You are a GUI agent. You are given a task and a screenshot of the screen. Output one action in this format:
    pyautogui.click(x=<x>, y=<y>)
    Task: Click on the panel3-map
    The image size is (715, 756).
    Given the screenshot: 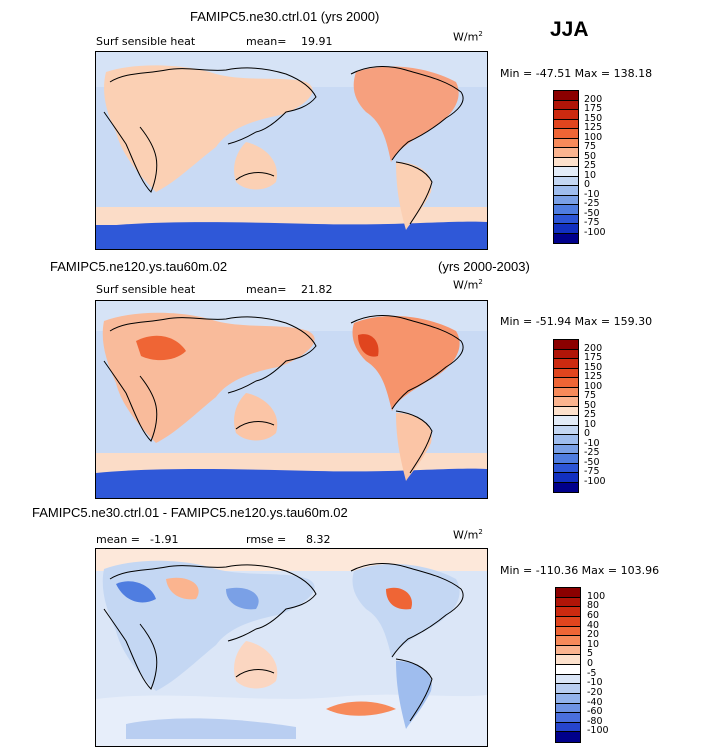 What is the action you would take?
    pyautogui.click(x=291, y=647)
    